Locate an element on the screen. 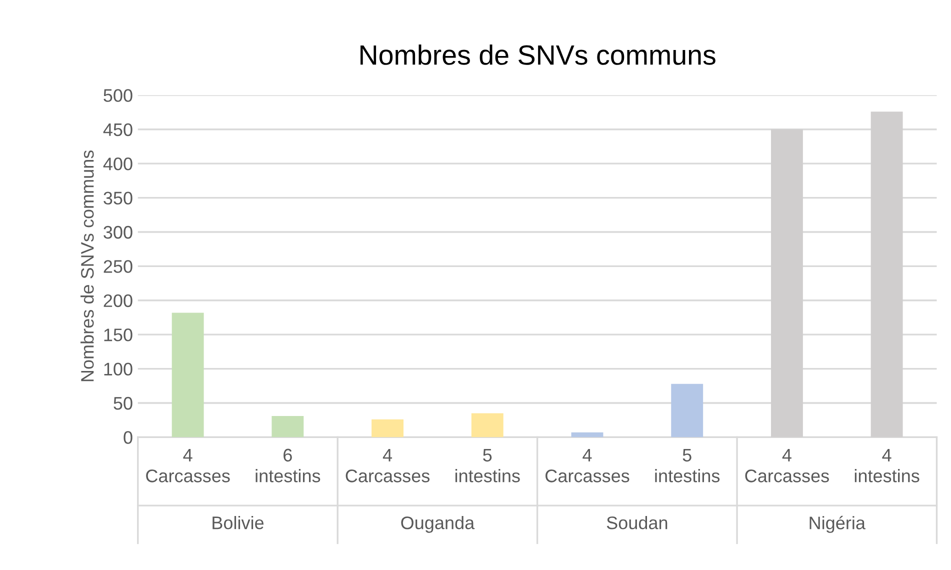 This screenshot has height=570, width=951. y-axis-title: Nombres de SNVs communs is located at coordinates (87, 266).